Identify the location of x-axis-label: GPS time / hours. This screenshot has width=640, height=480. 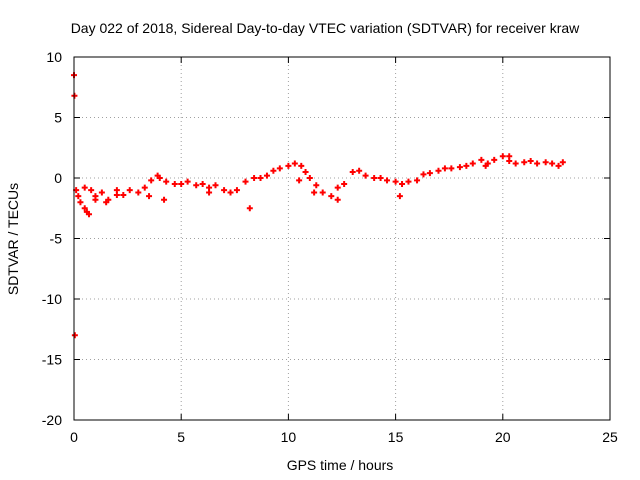
(340, 465).